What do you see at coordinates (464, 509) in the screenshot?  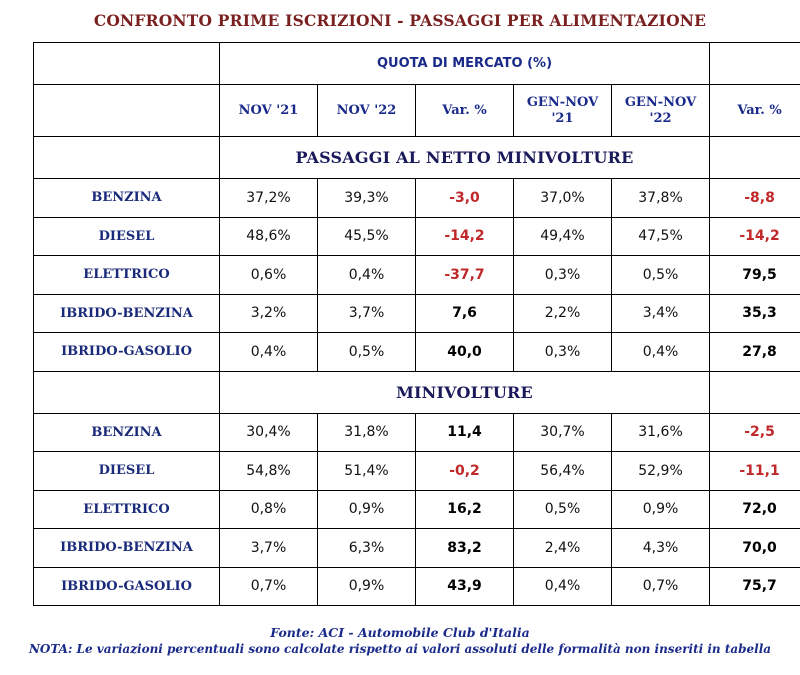 I see `variation-cell: 16,2` at bounding box center [464, 509].